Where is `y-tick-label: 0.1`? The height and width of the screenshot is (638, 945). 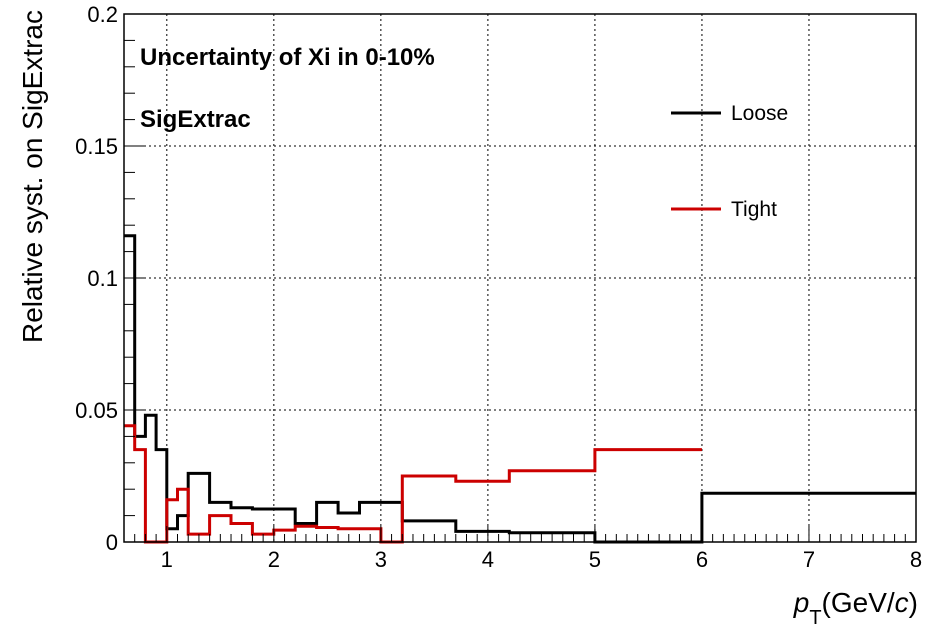
y-tick-label: 0.1 is located at coordinates (102, 278).